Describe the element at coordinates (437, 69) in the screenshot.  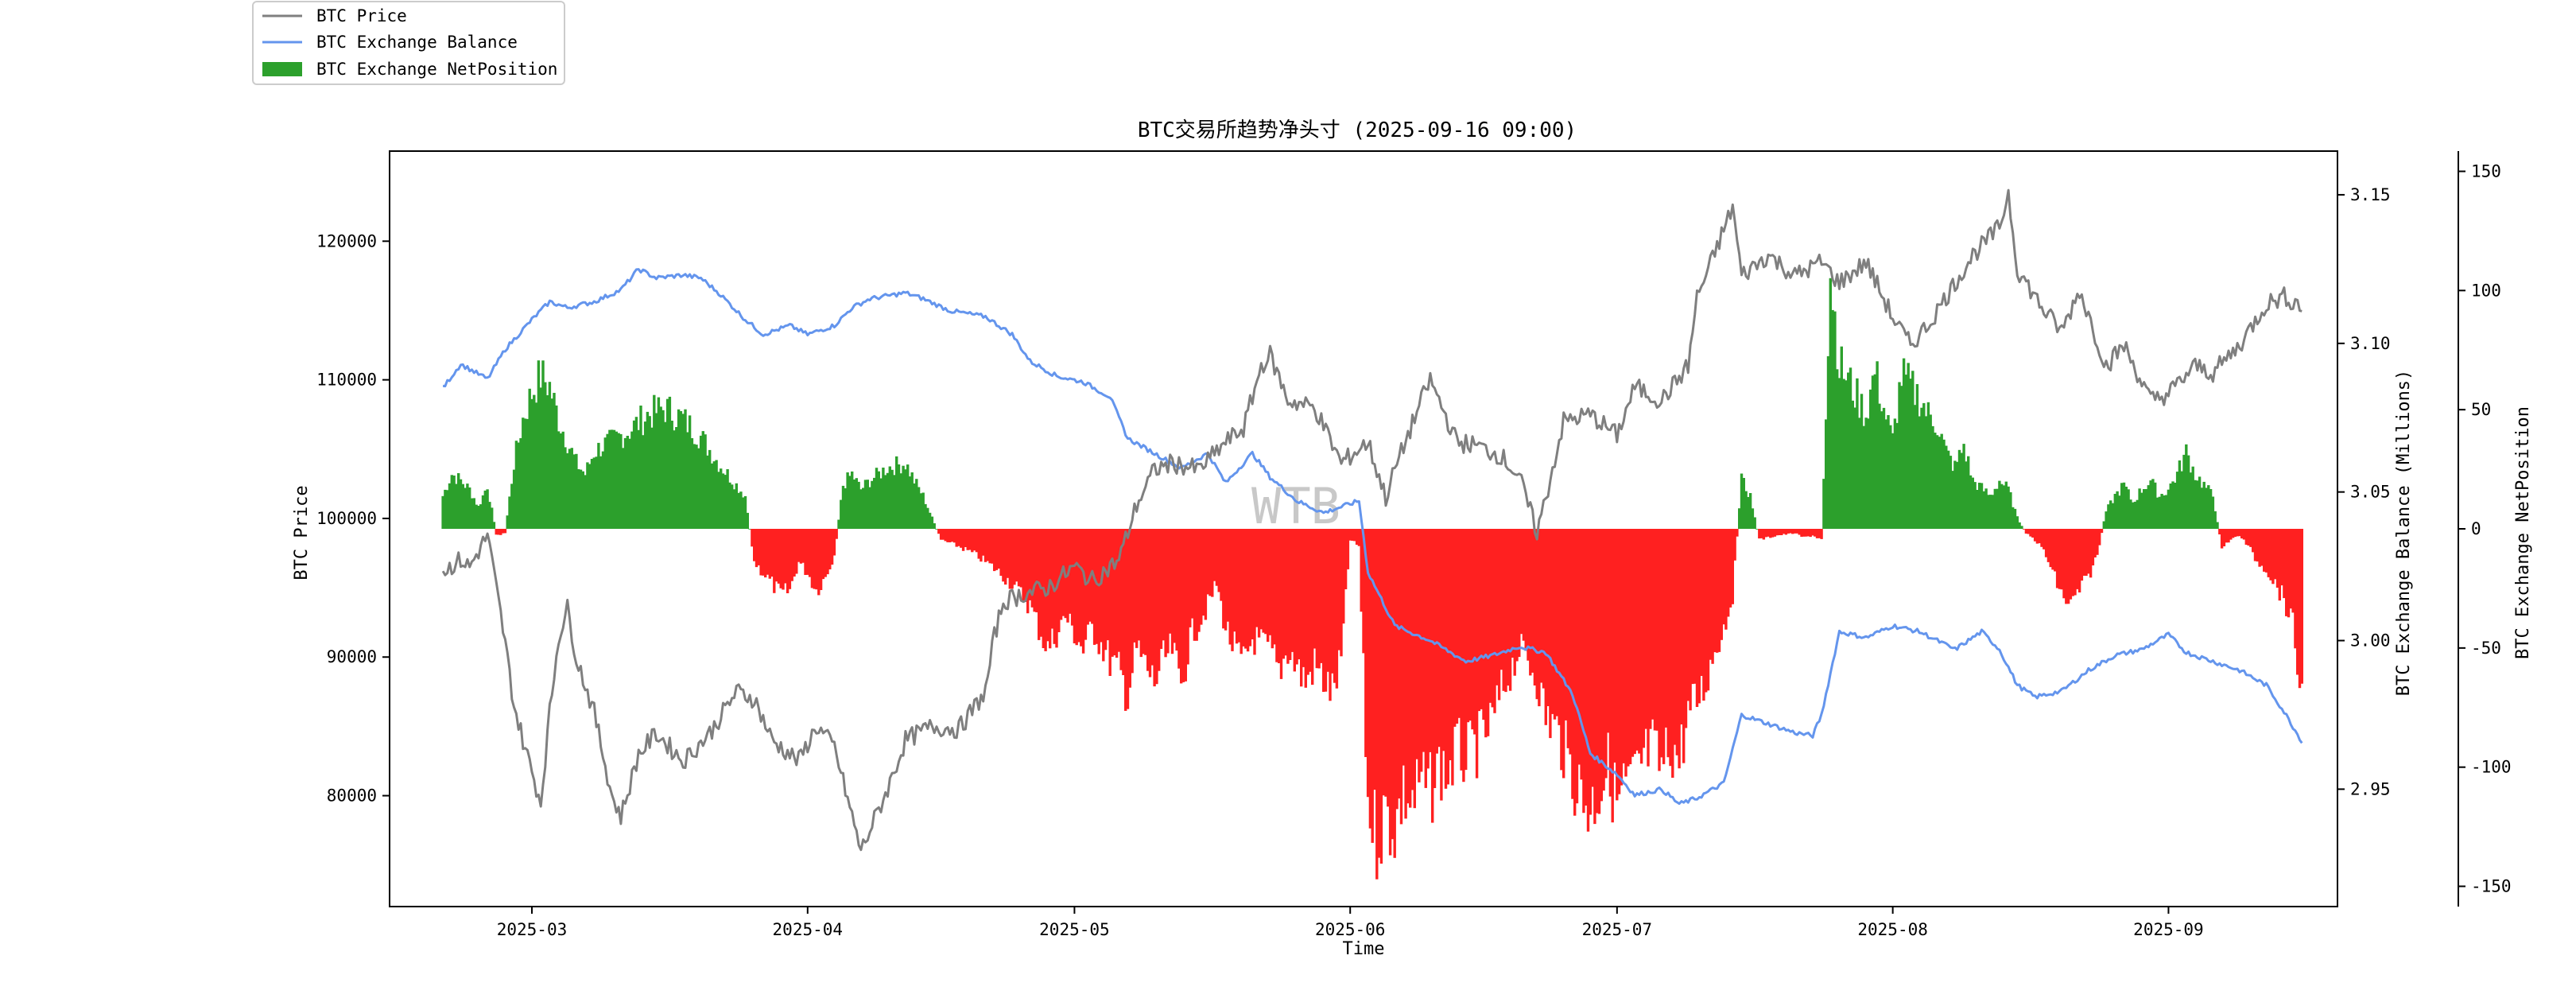
I see `legend-label-netposition: BTC Exchange NetPosition` at that location.